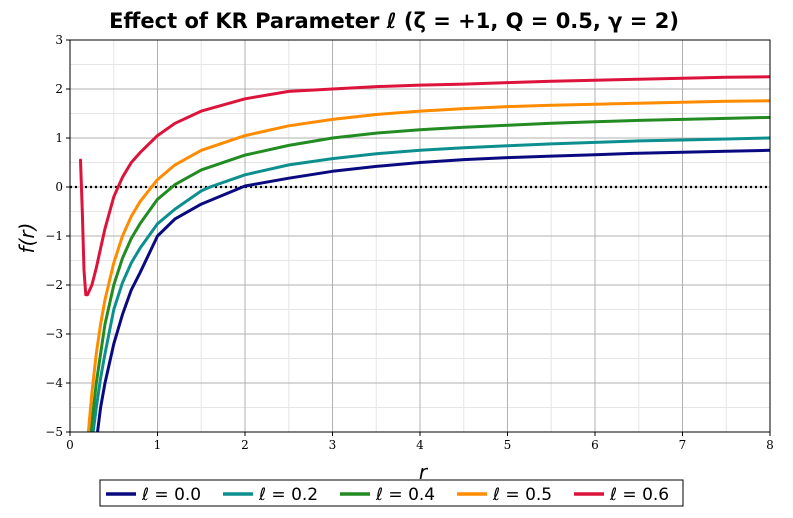  Describe the element at coordinates (54, 383) in the screenshot. I see `y-tick-label: −4` at that location.